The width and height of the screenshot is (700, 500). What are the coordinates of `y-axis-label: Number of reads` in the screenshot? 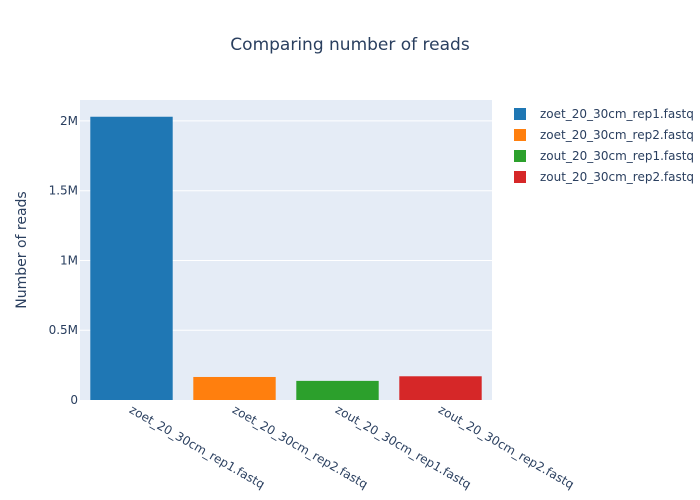 It's located at (22, 249).